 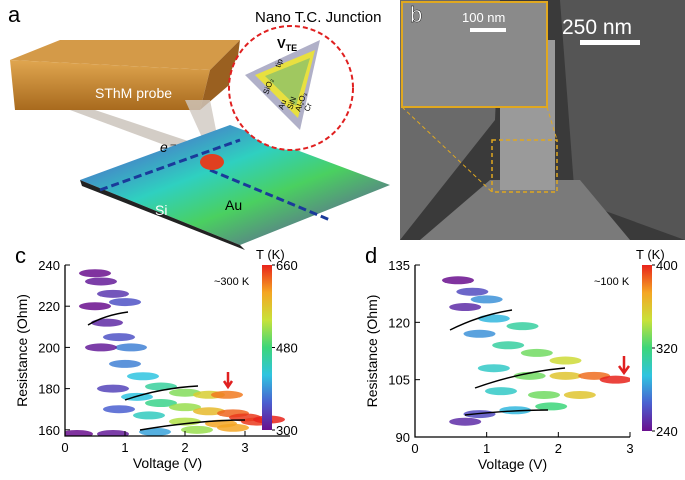 What do you see at coordinates (14, 14) in the screenshot?
I see `panel-label: a` at bounding box center [14, 14].